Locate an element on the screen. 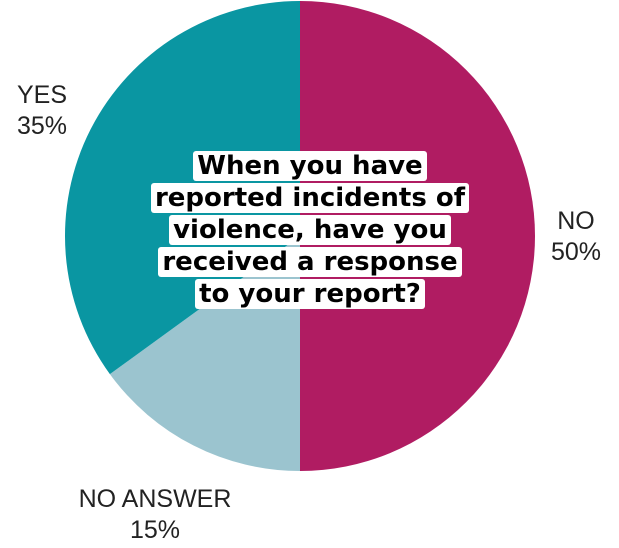  slice-label-no-value: 50% is located at coordinates (576, 252).